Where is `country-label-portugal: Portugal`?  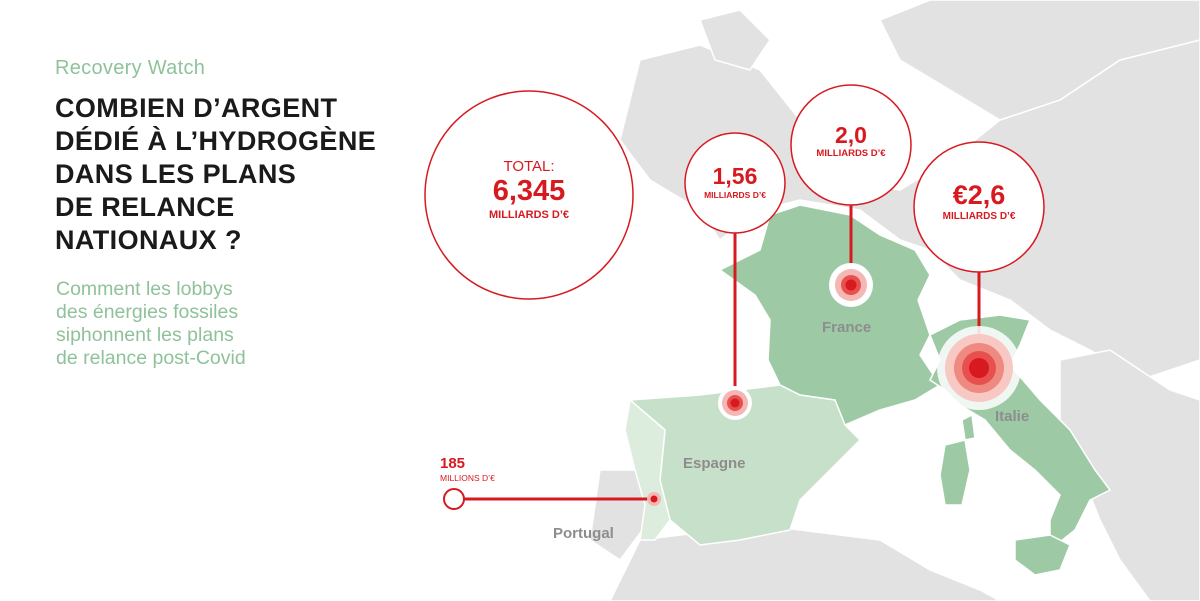
country-label-portugal: Portugal is located at coordinates (583, 533).